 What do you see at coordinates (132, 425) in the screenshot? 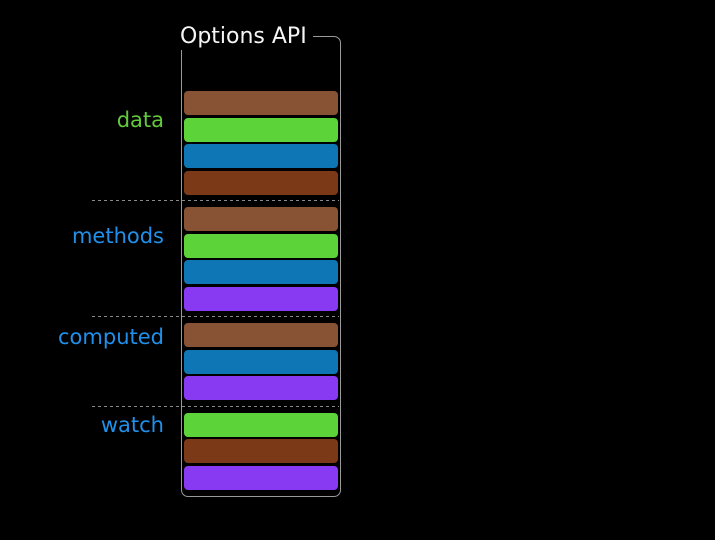
I see `group-label-watch: watch` at bounding box center [132, 425].